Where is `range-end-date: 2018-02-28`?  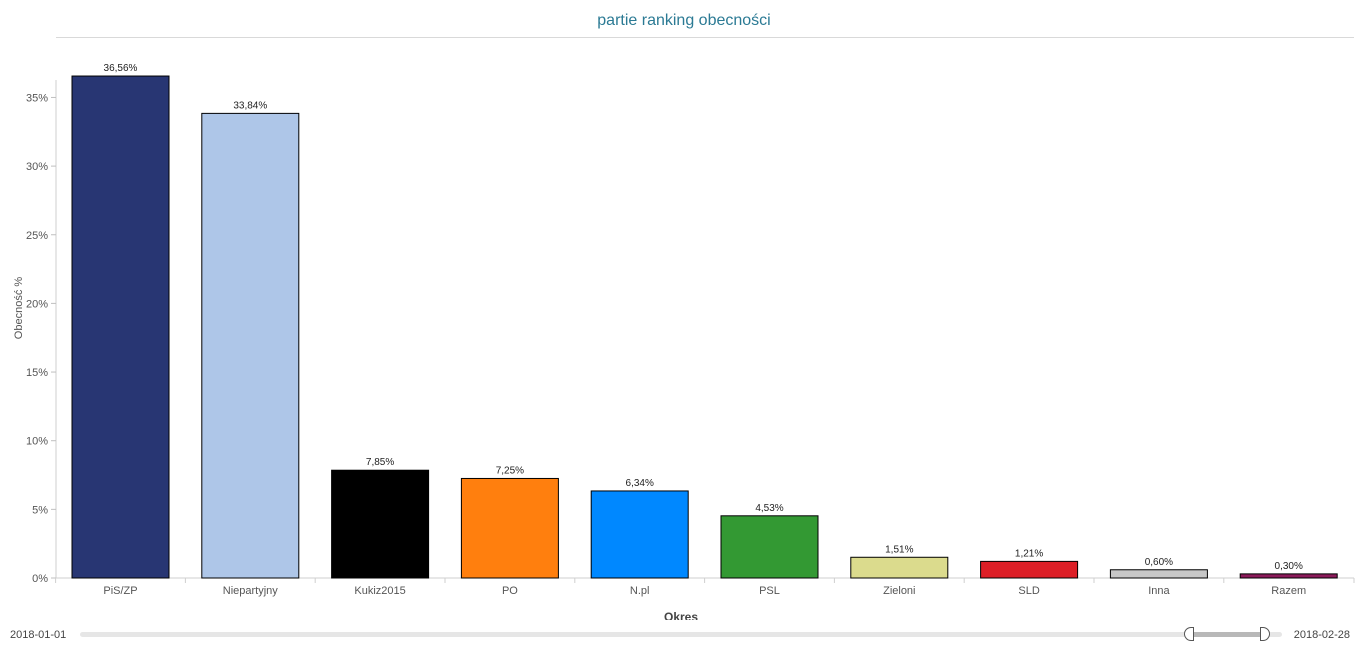 range-end-date: 2018-02-28 is located at coordinates (1321, 635).